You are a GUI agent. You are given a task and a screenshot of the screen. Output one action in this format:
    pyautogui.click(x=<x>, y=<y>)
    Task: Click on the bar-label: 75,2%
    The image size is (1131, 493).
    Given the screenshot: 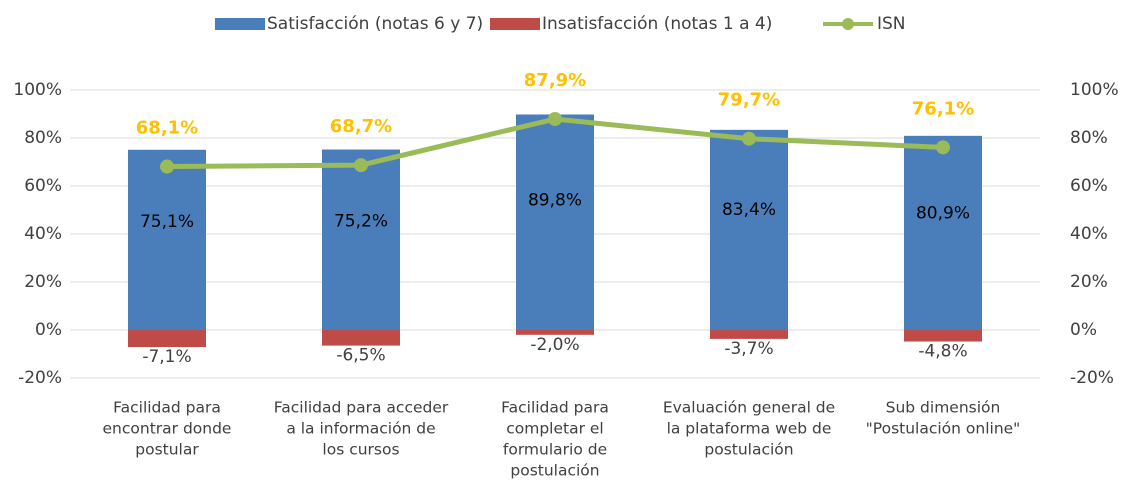 What is the action you would take?
    pyautogui.click(x=361, y=222)
    